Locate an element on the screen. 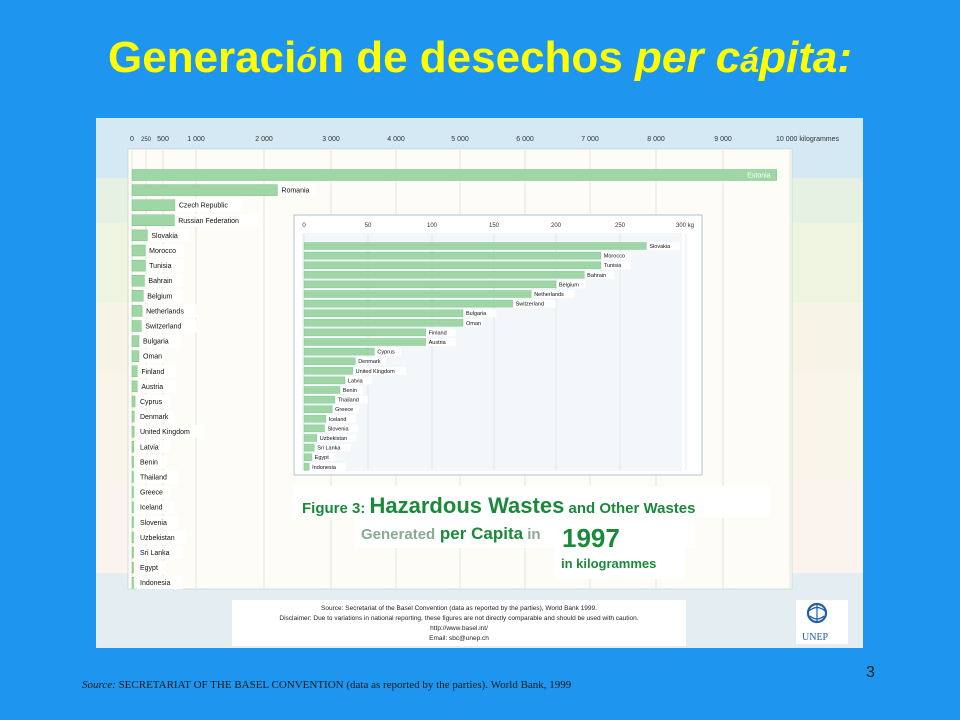  unep-logo: UNEP is located at coordinates (822, 622).